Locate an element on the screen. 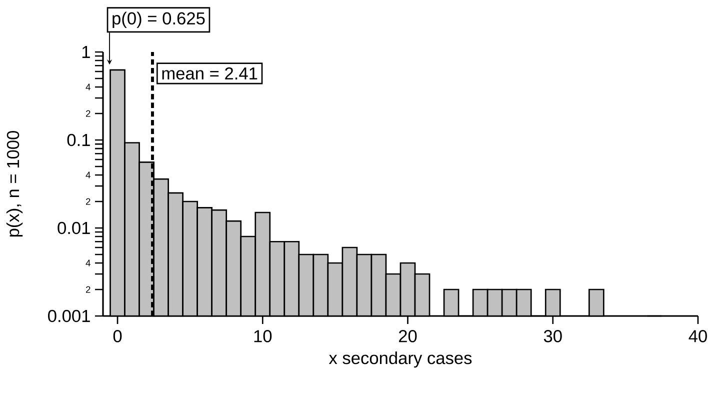  y-tick-label: 0.01 is located at coordinates (74, 228).